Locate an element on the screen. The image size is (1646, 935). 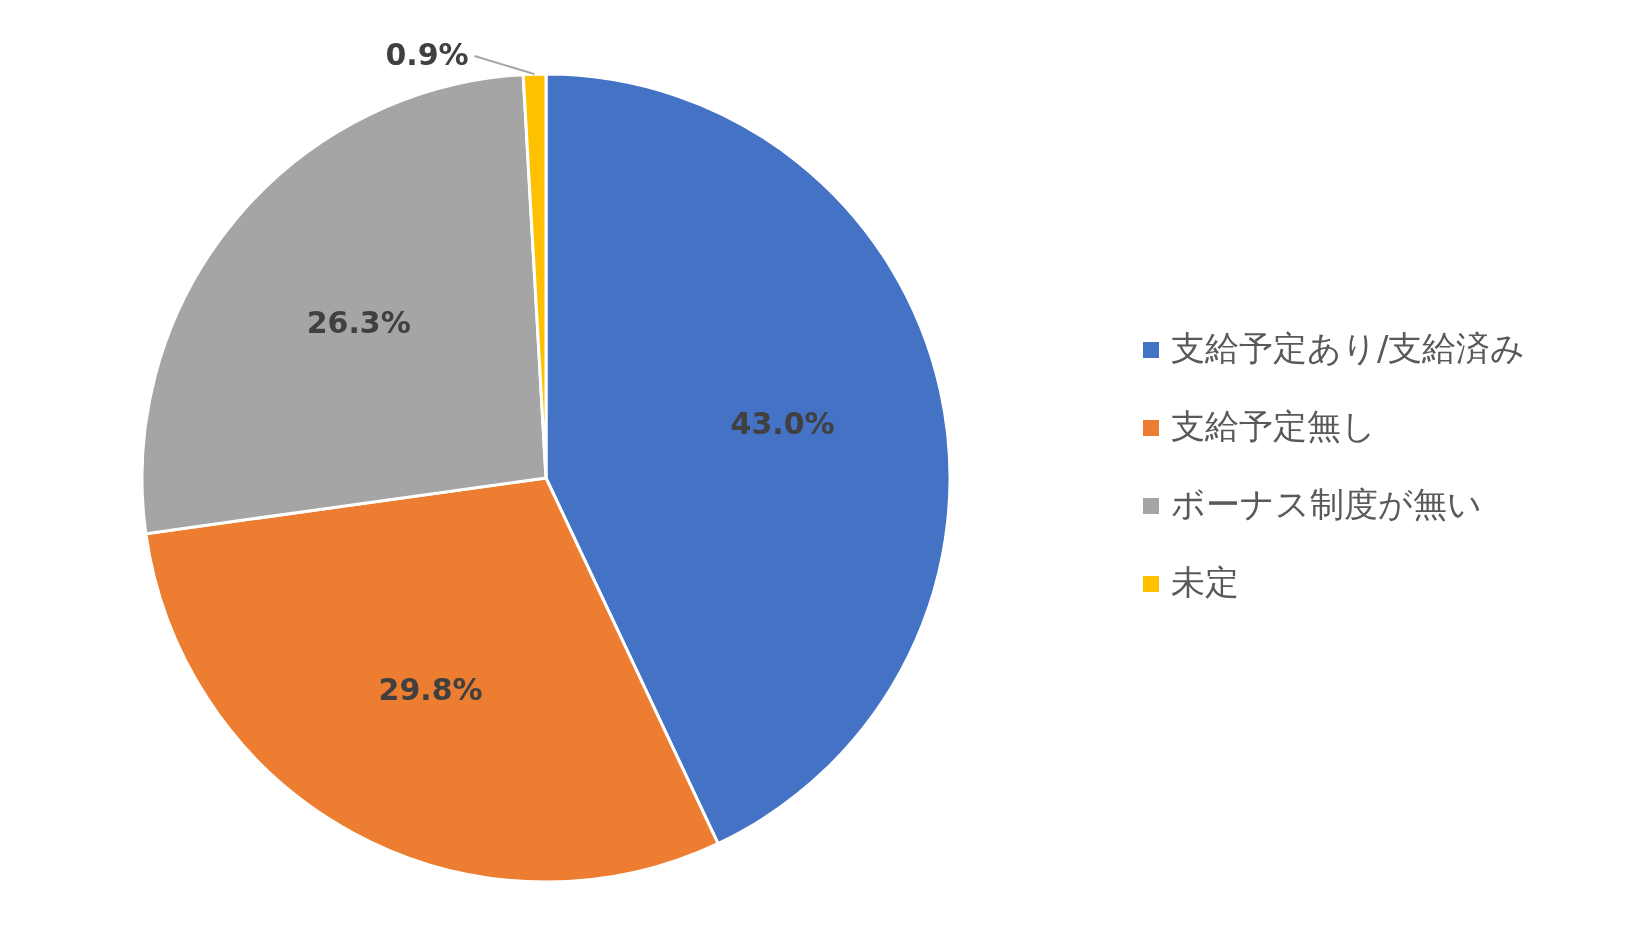
data-label: 26.3% is located at coordinates (358, 322).